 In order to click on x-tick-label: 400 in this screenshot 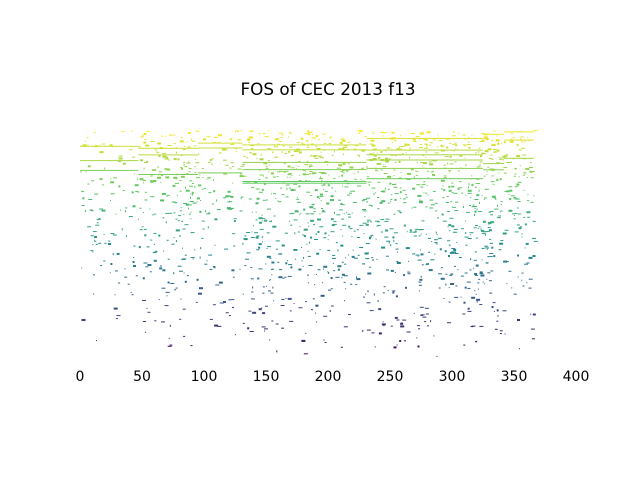, I will do `click(576, 377)`.